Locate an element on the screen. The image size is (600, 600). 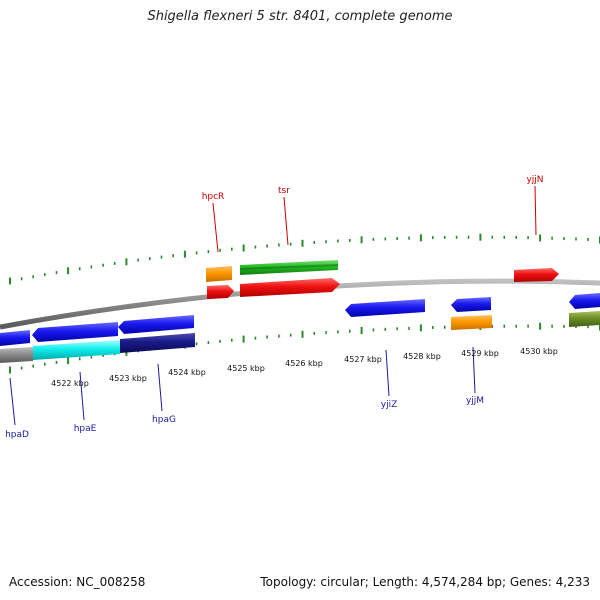
hpaE-leader-line is located at coordinates (82, 396).